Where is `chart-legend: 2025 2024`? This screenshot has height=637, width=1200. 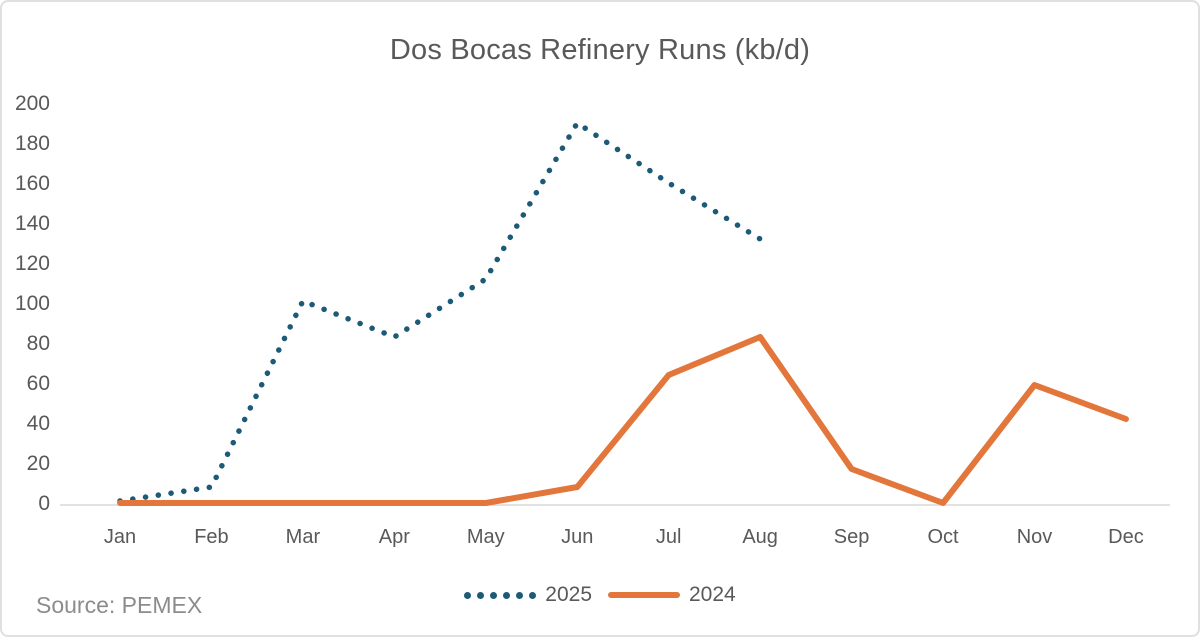 chart-legend: 2025 2024 is located at coordinates (600, 595).